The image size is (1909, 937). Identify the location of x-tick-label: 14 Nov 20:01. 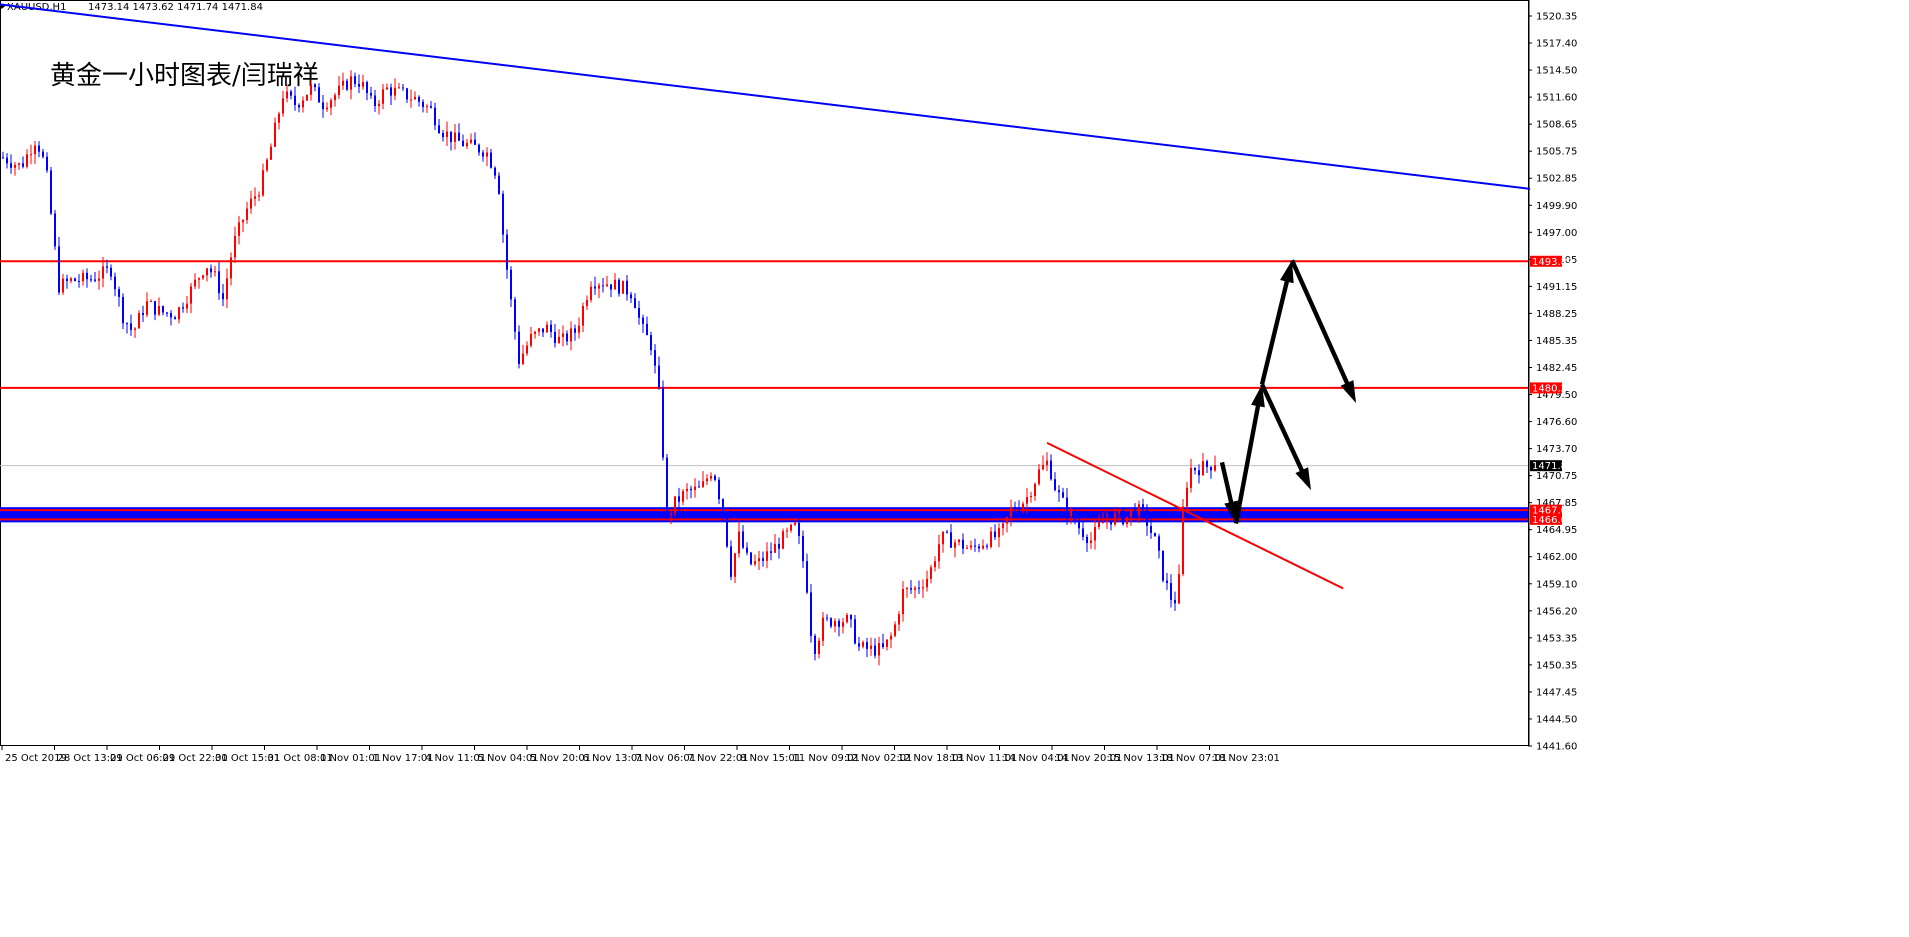
(1088, 758).